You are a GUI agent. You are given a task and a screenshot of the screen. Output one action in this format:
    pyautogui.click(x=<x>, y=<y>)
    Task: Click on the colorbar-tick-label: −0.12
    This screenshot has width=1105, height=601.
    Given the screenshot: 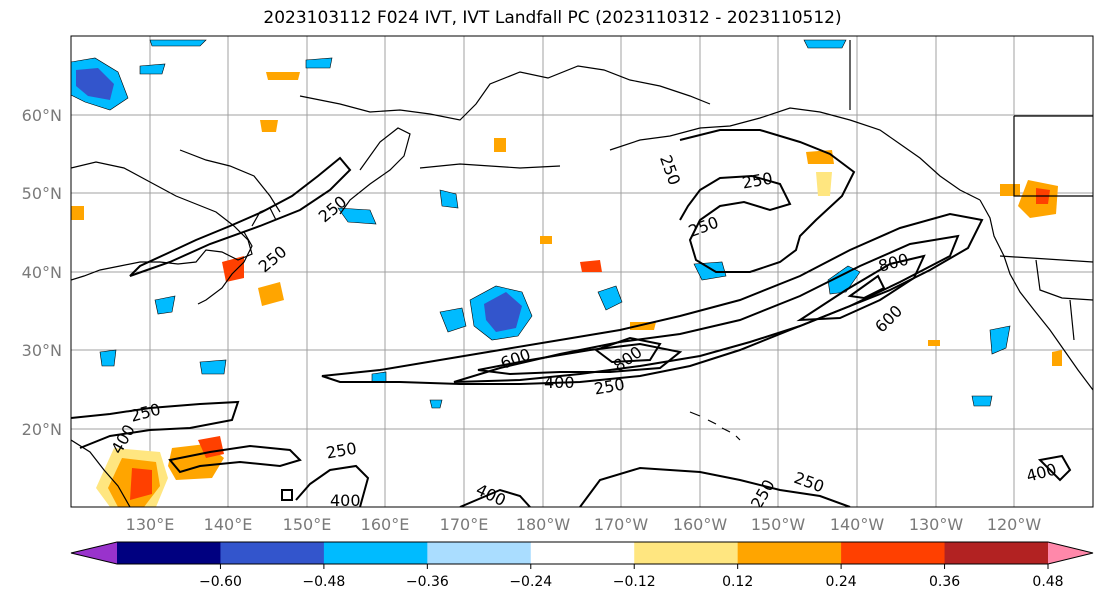 What is the action you would take?
    pyautogui.click(x=634, y=582)
    